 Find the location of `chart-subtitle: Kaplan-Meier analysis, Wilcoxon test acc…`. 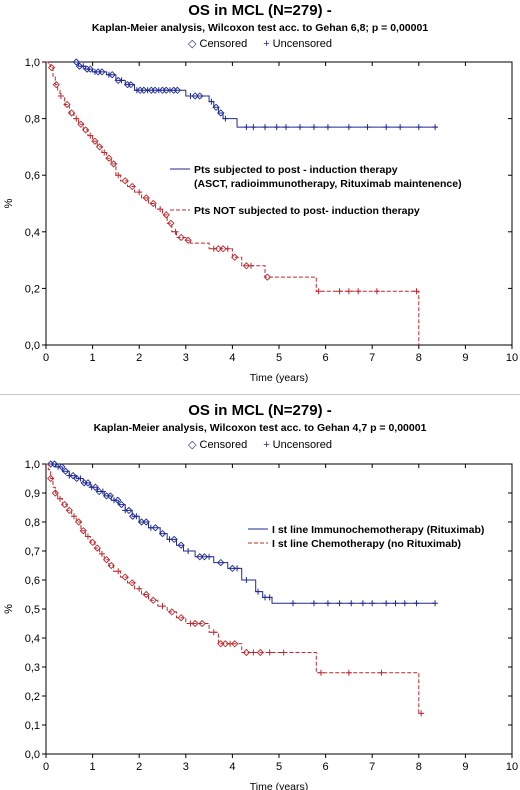

chart-subtitle: Kaplan-Meier analysis, Wilcoxon test acc… is located at coordinates (260, 28).